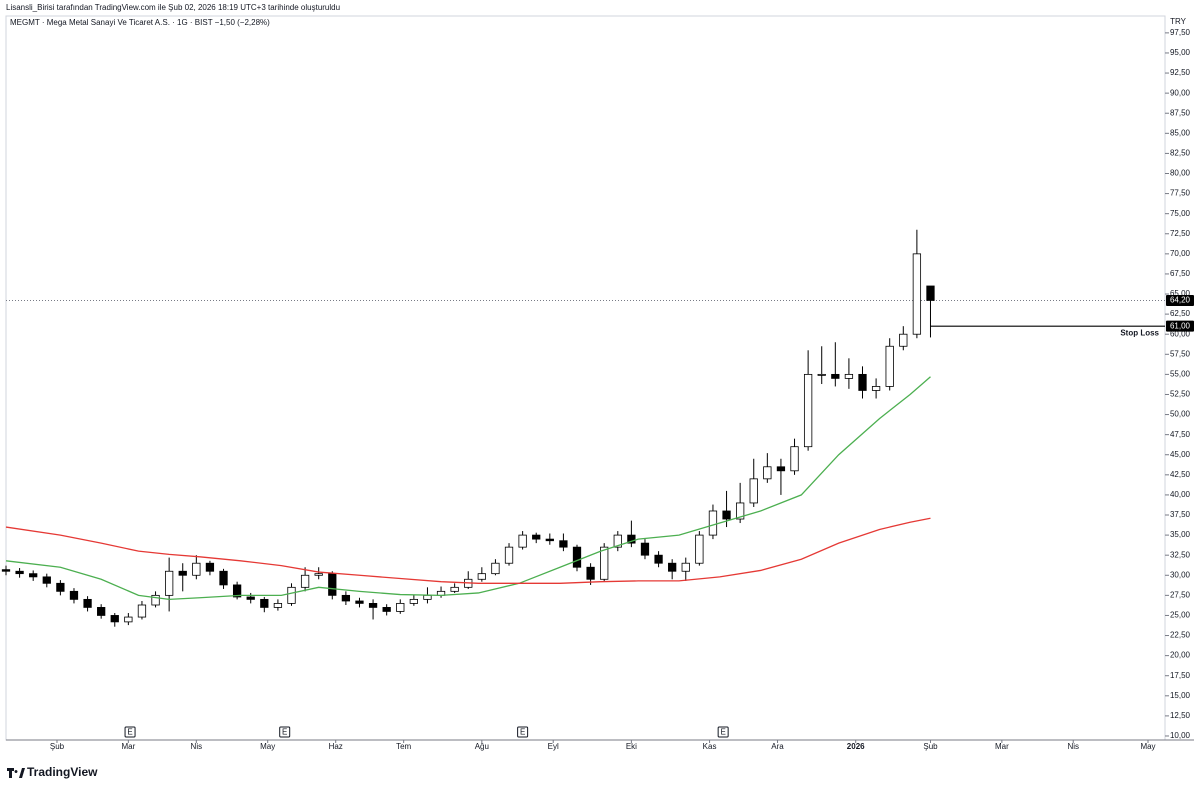 This screenshot has width=1200, height=789. I want to click on y-tick-label: 12,50, so click(1180, 715).